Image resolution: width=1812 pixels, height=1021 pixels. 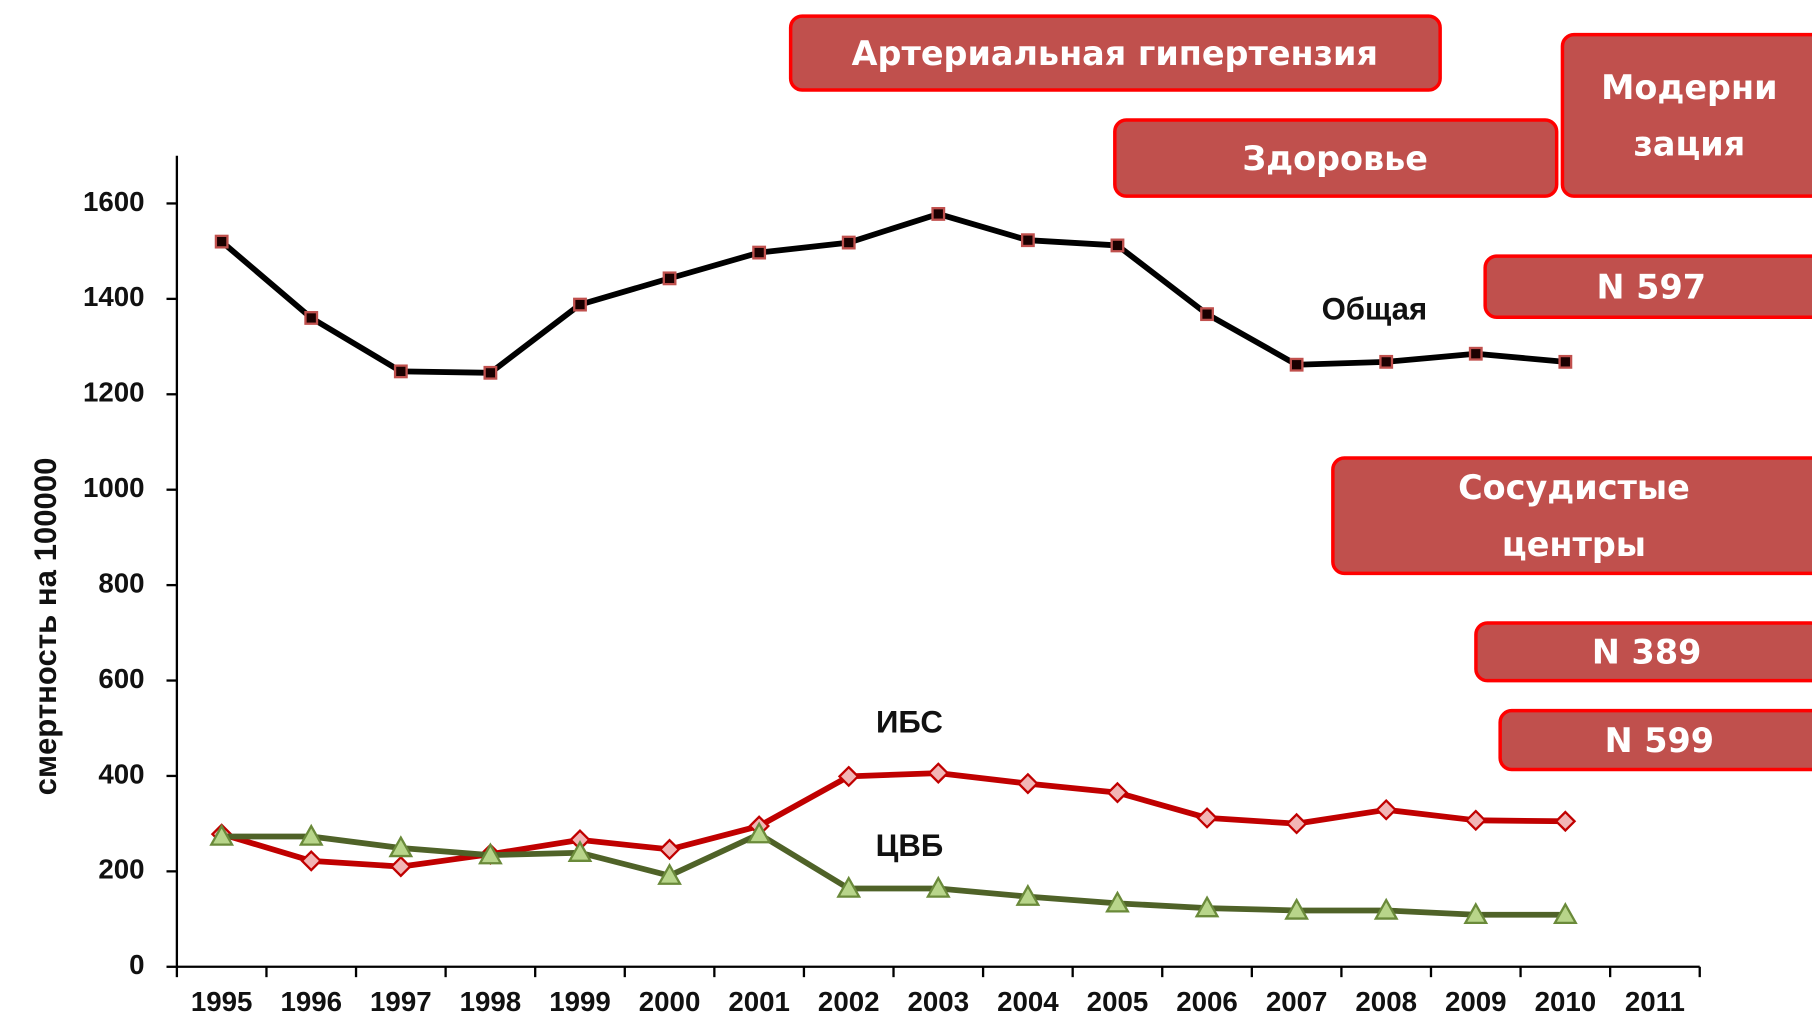 What do you see at coordinates (1476, 1001) in the screenshot?
I see `x-tick-label: 2009` at bounding box center [1476, 1001].